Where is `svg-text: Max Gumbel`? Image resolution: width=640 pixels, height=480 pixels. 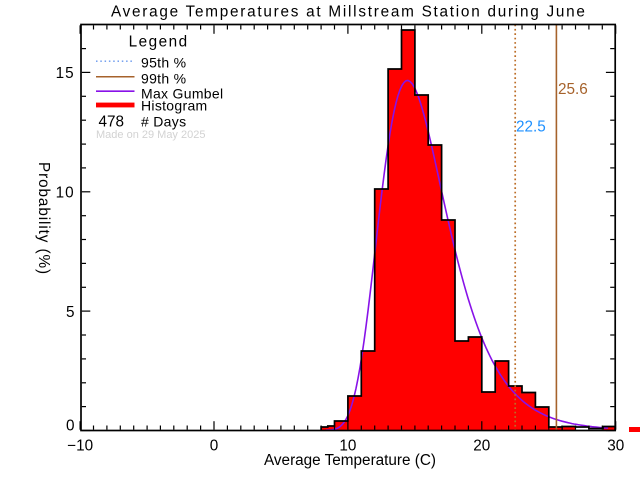 svg-text: Max Gumbel is located at coordinates (182, 93).